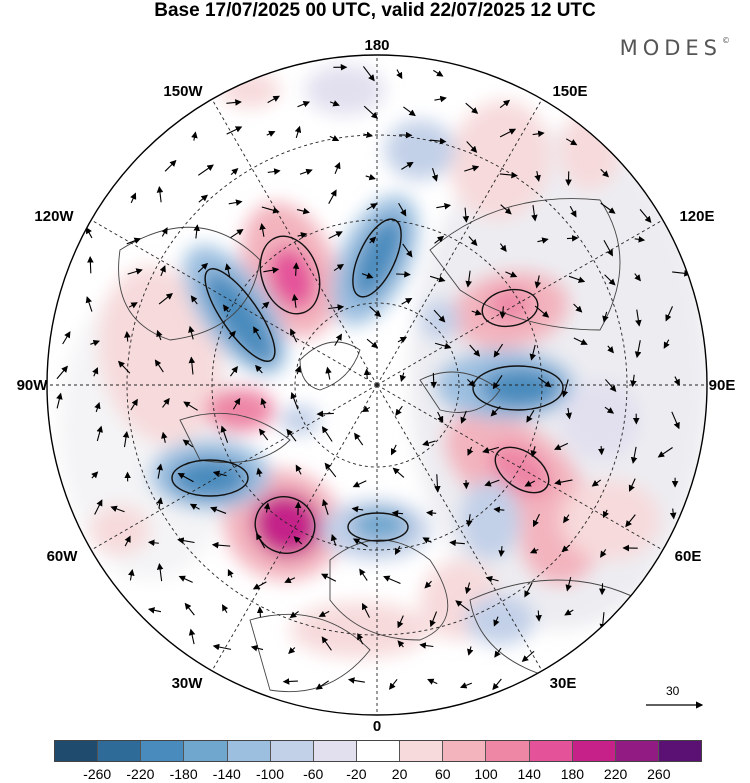 The width and height of the screenshot is (750, 783). Describe the element at coordinates (183, 91) in the screenshot. I see `lon-label-150w: 150W` at that location.